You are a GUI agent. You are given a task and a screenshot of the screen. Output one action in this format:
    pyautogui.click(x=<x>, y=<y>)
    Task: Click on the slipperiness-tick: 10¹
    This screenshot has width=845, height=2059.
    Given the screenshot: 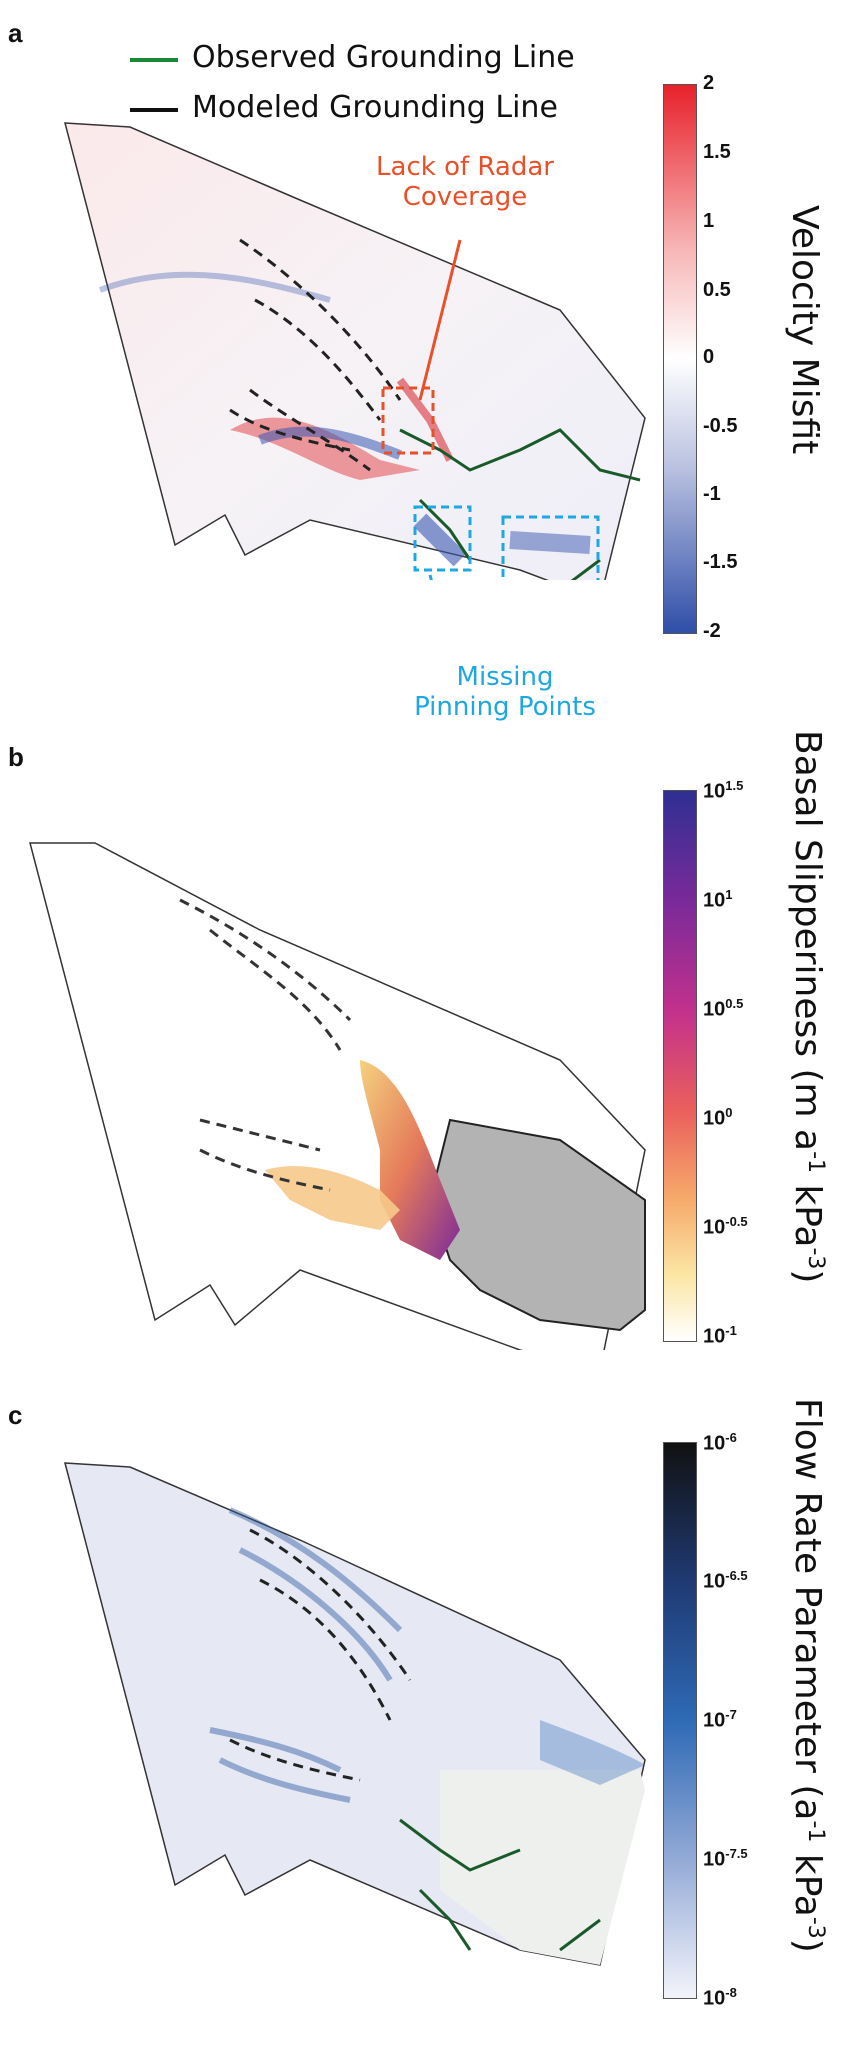 What is the action you would take?
    pyautogui.click(x=717, y=900)
    